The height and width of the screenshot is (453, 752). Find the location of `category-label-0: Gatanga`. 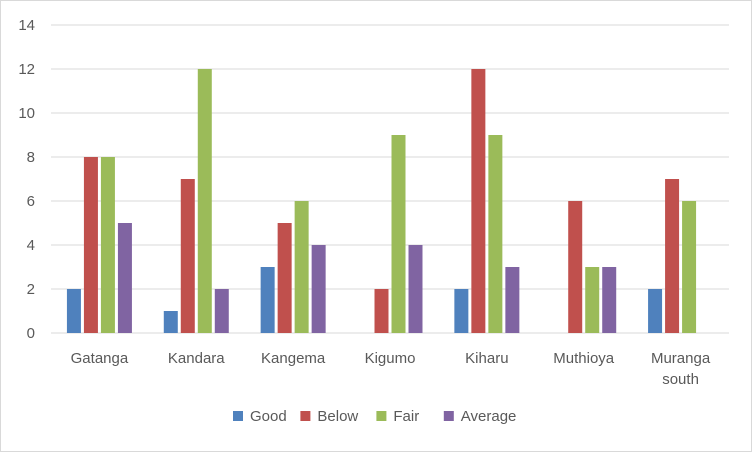

category-label-0: Gatanga is located at coordinates (100, 358).